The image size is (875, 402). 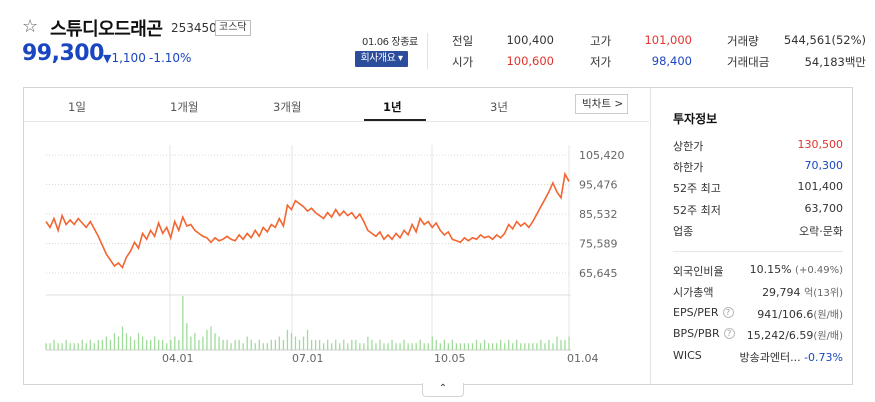 What do you see at coordinates (392, 107) in the screenshot?
I see `tab-1year: 1년` at bounding box center [392, 107].